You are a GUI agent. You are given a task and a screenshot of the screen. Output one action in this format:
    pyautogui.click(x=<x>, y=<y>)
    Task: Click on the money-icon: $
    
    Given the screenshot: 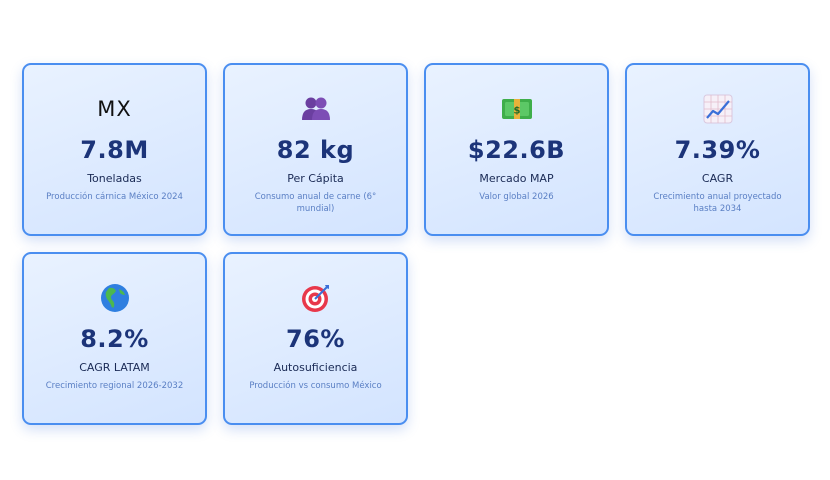 What is the action you would take?
    pyautogui.click(x=517, y=109)
    